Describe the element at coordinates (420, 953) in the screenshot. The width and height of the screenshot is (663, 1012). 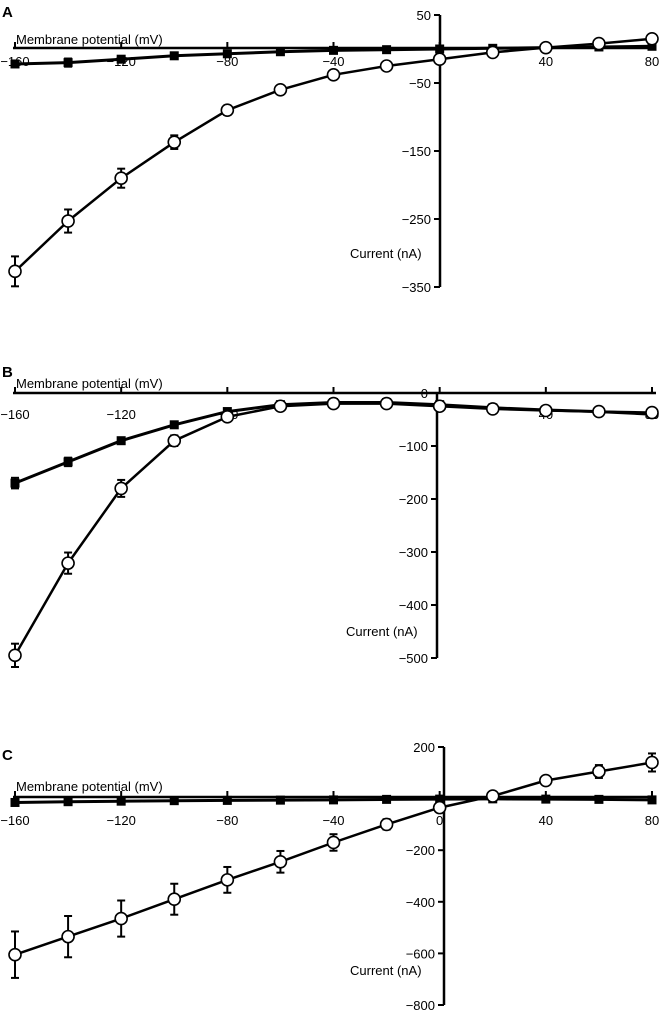
I see `y-tick-label: −600` at that location.